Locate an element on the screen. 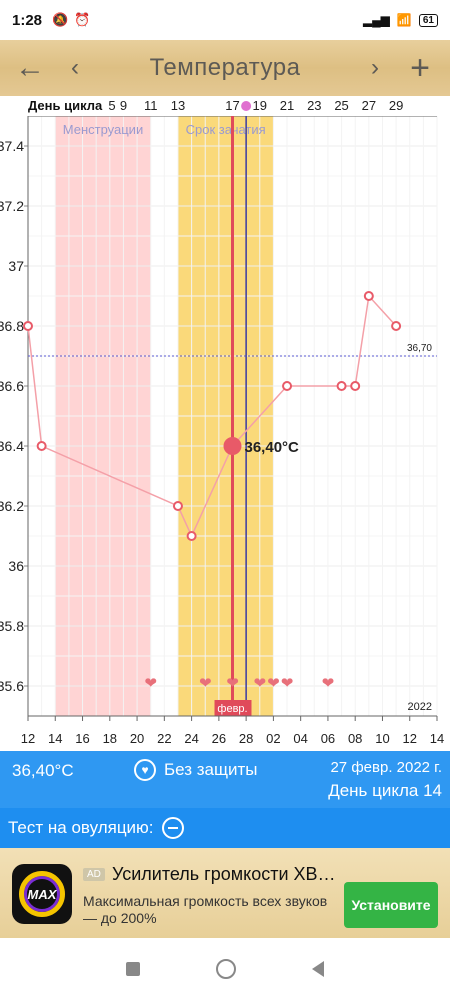  cycle-day: День цикла 14 is located at coordinates (385, 790).